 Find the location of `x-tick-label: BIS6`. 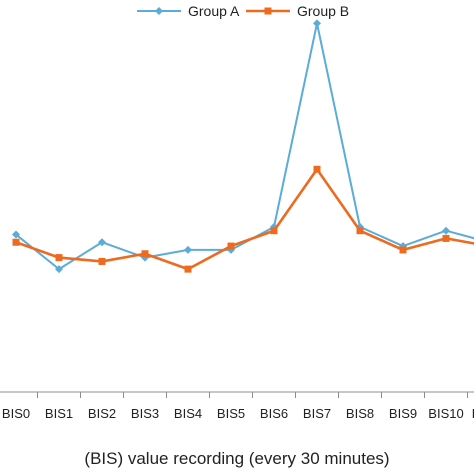

x-tick-label: BIS6 is located at coordinates (274, 413).